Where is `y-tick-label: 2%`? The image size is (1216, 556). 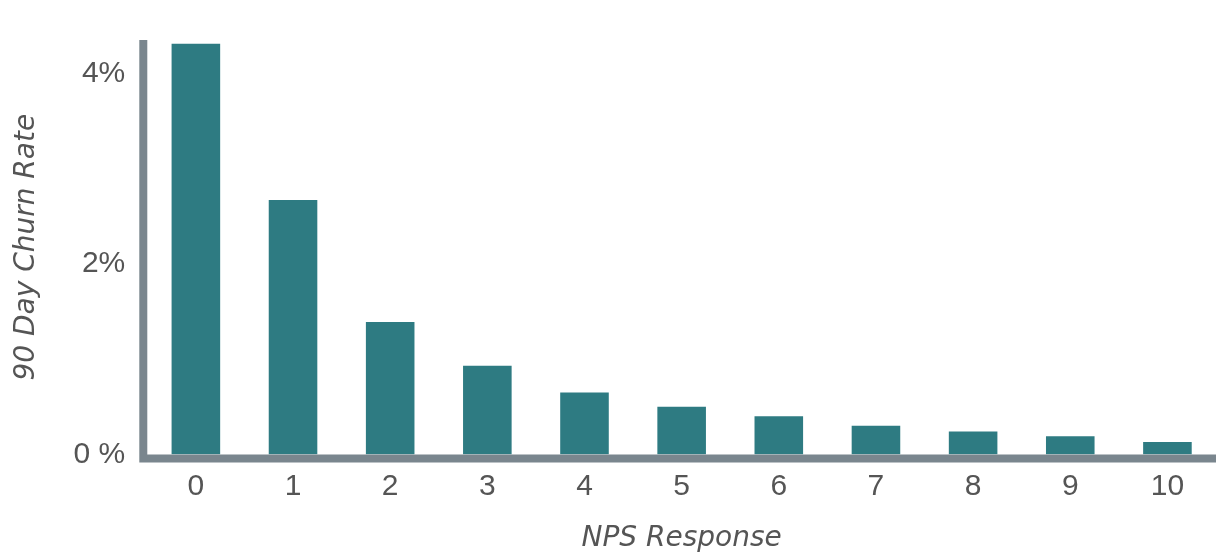 y-tick-label: 2% is located at coordinates (103, 262).